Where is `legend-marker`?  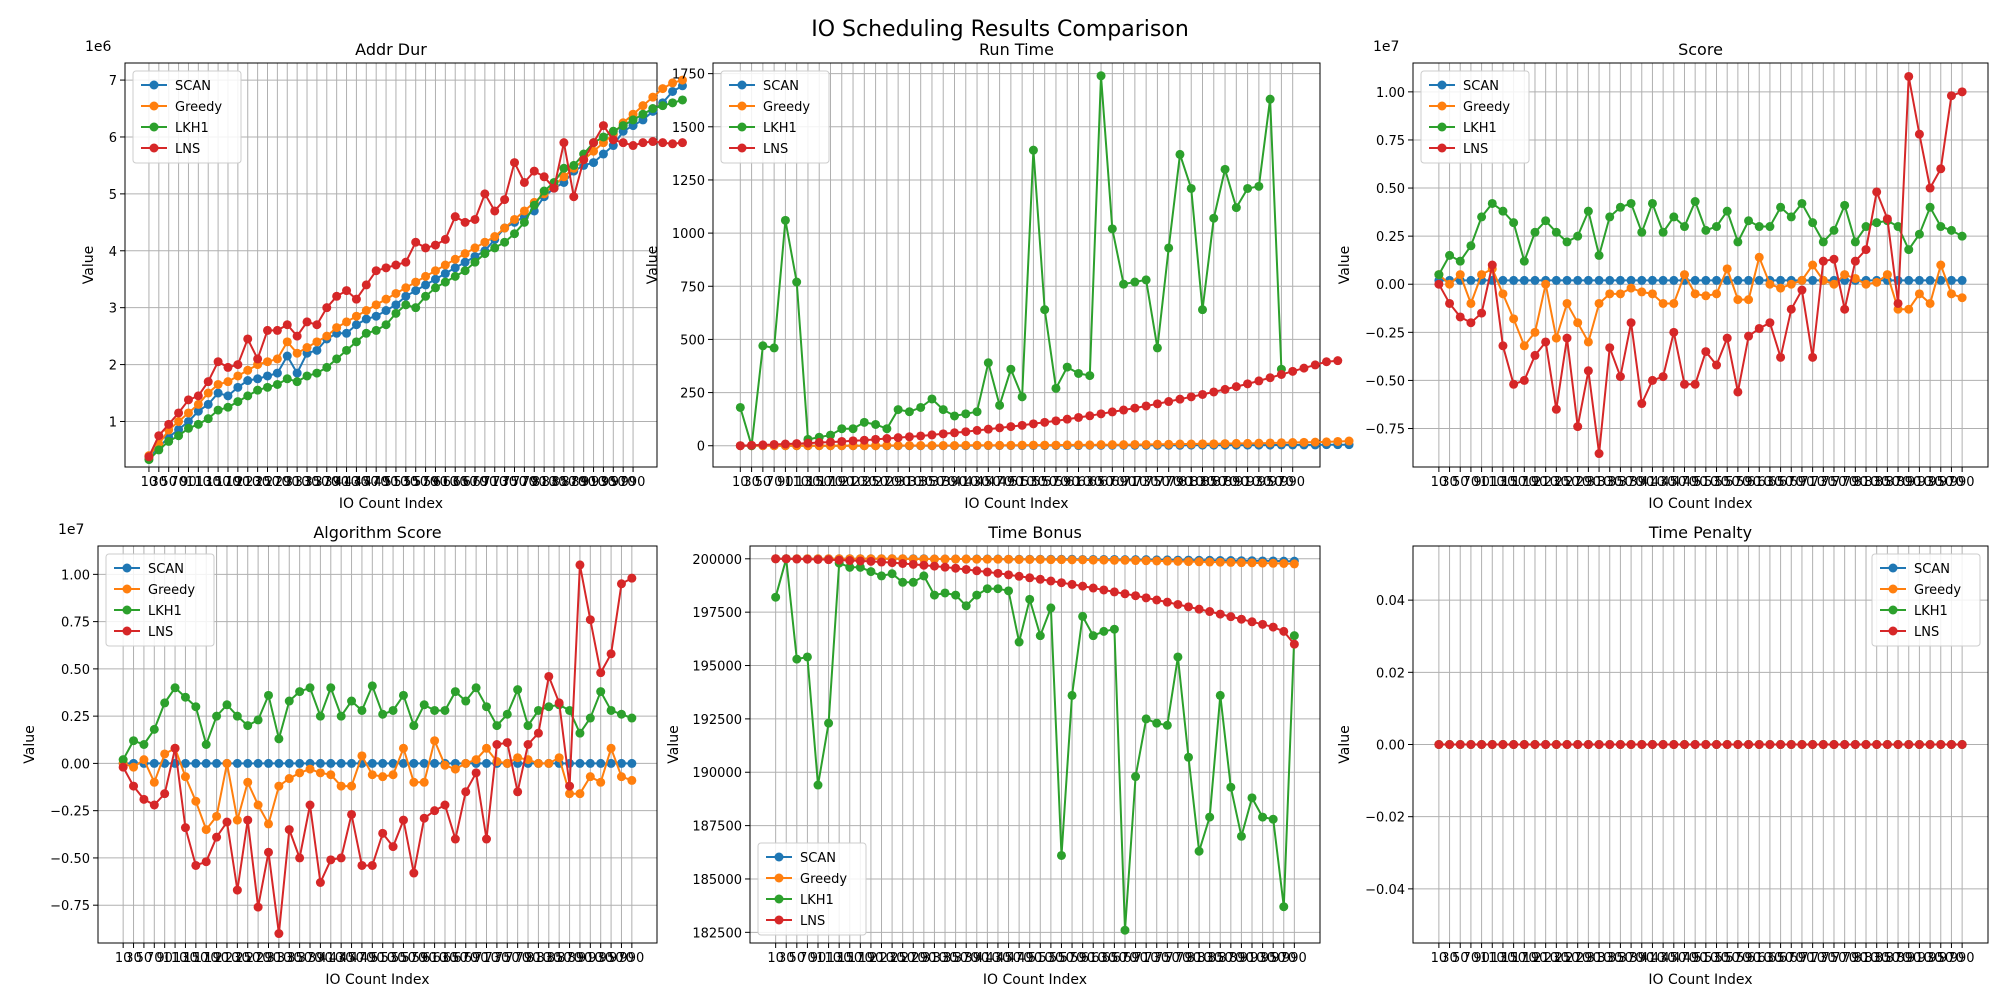 legend-marker is located at coordinates (154, 106).